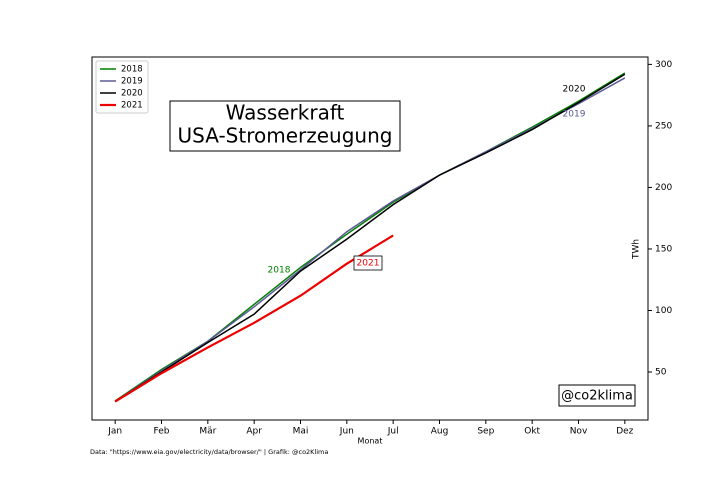 The width and height of the screenshot is (720, 480). What do you see at coordinates (637, 249) in the screenshot?
I see `y-axis-label: TWh` at bounding box center [637, 249].